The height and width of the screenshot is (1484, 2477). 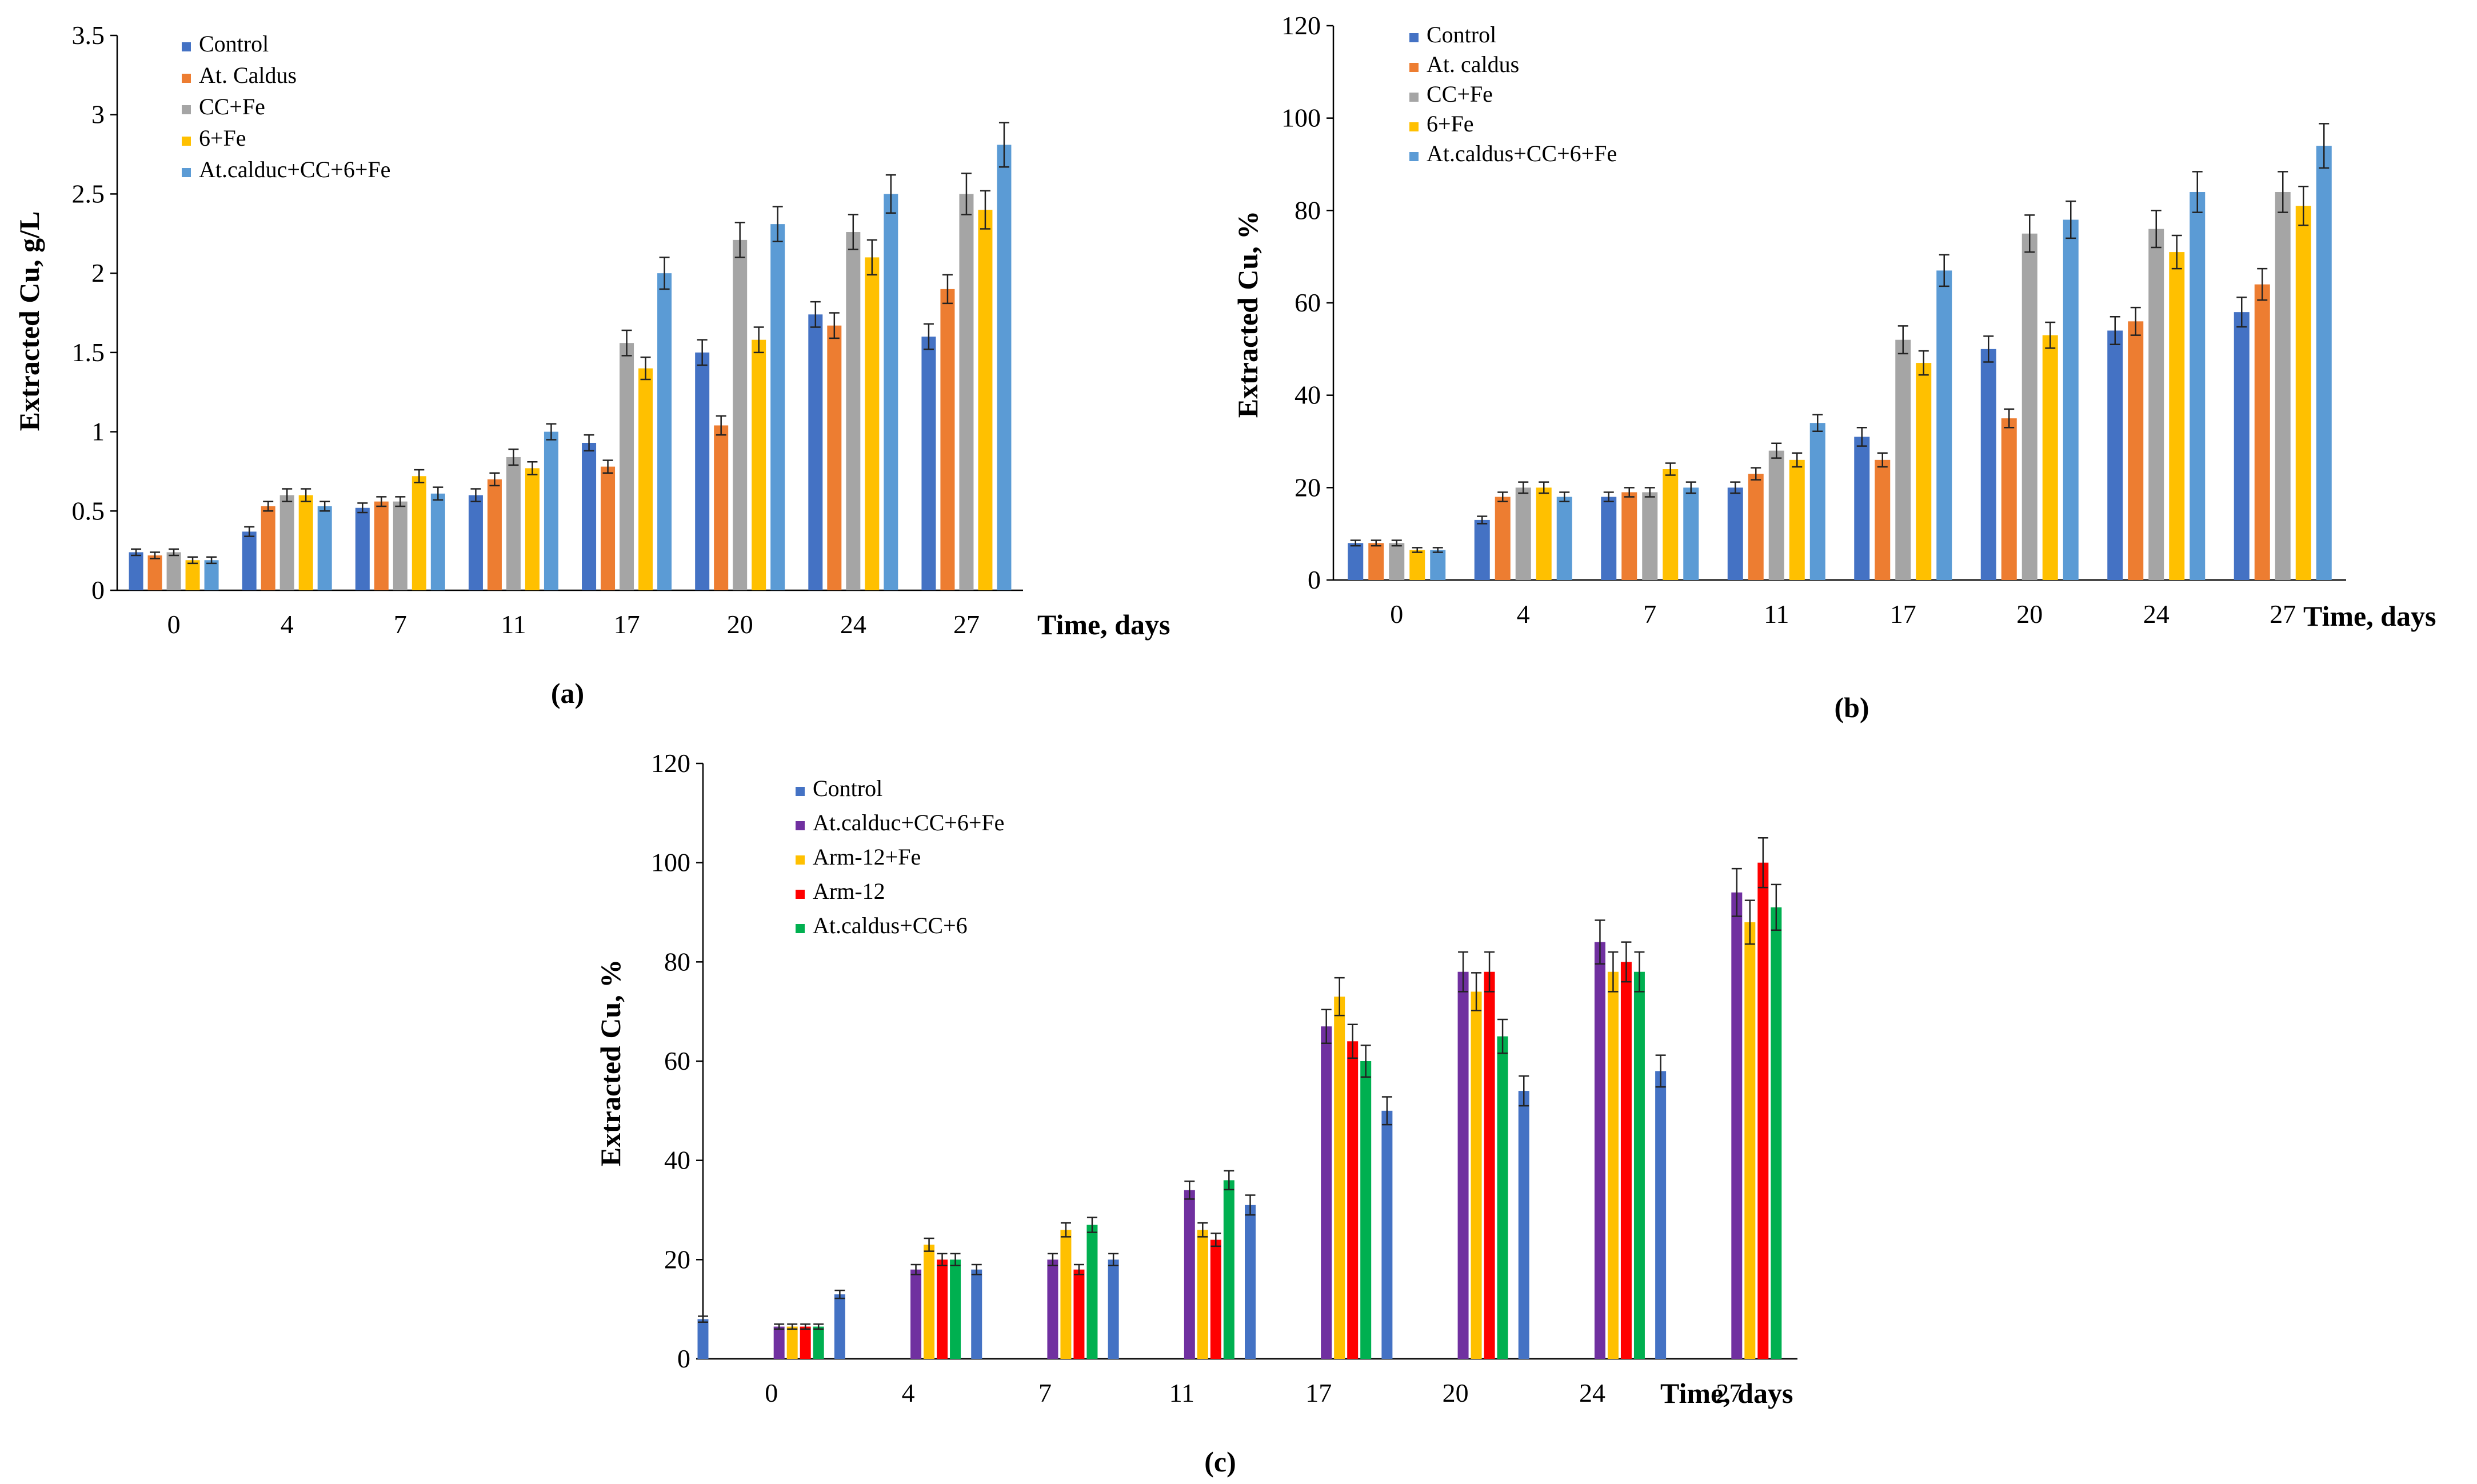 What do you see at coordinates (909, 822) in the screenshot?
I see `legend-label: At.calduc+CC+6+Fe` at bounding box center [909, 822].